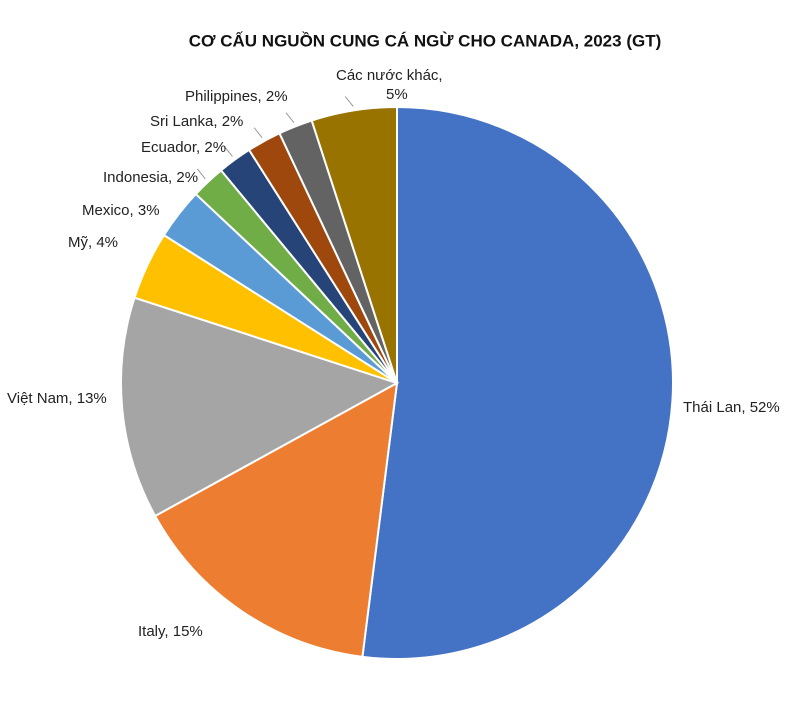 The image size is (805, 706). What do you see at coordinates (354, 244) in the screenshot?
I see `pie-slice: Các nước khác` at bounding box center [354, 244].